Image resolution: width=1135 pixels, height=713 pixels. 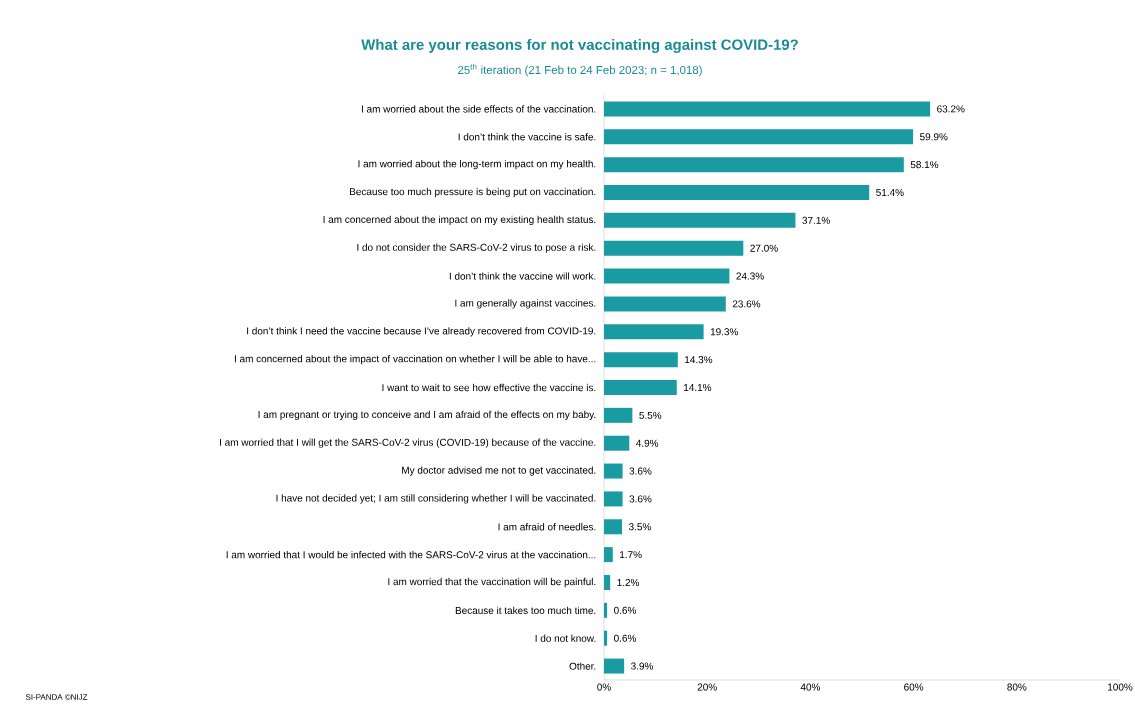 What do you see at coordinates (639, 527) in the screenshot?
I see `data-label: 3.5%` at bounding box center [639, 527].